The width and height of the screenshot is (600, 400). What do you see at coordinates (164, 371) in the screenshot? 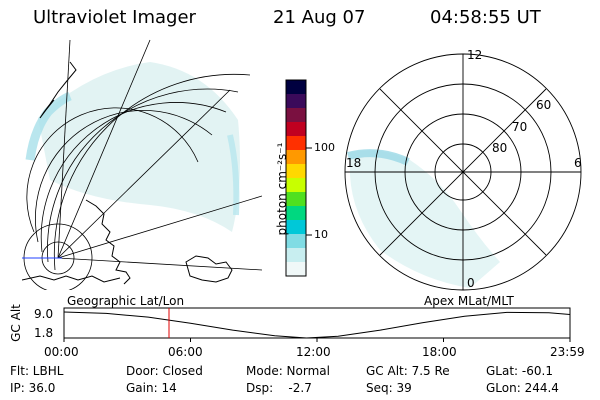
I see `status-door: Door: Closed` at bounding box center [164, 371].